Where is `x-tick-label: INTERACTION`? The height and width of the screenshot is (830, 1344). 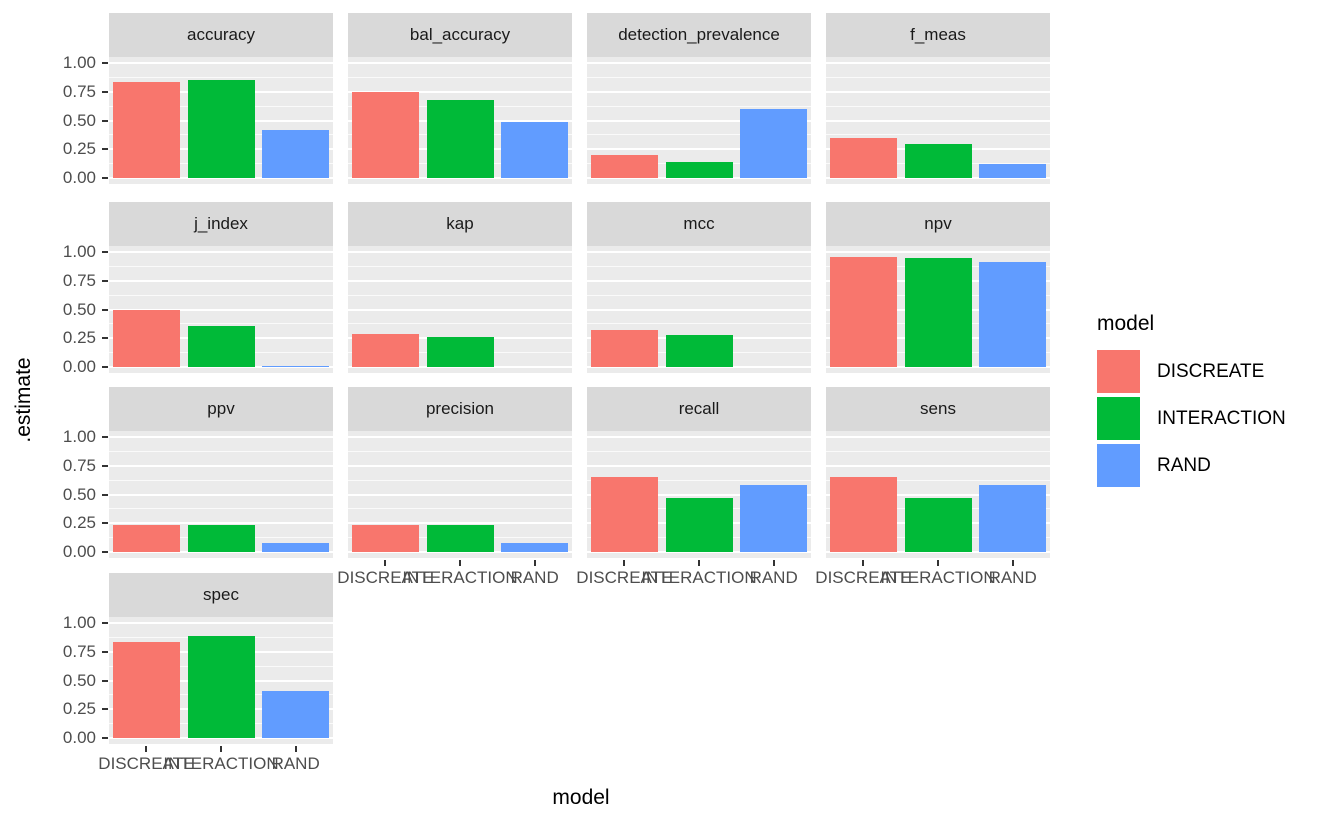 x-tick-label: INTERACTION is located at coordinates (460, 577).